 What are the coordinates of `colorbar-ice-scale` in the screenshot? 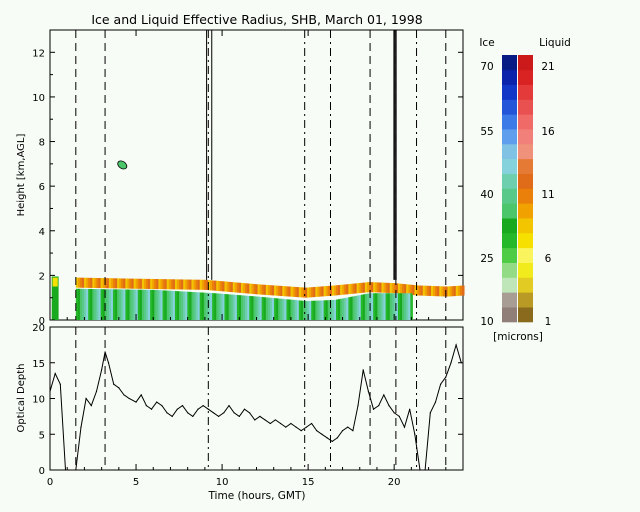 It's located at (509, 189).